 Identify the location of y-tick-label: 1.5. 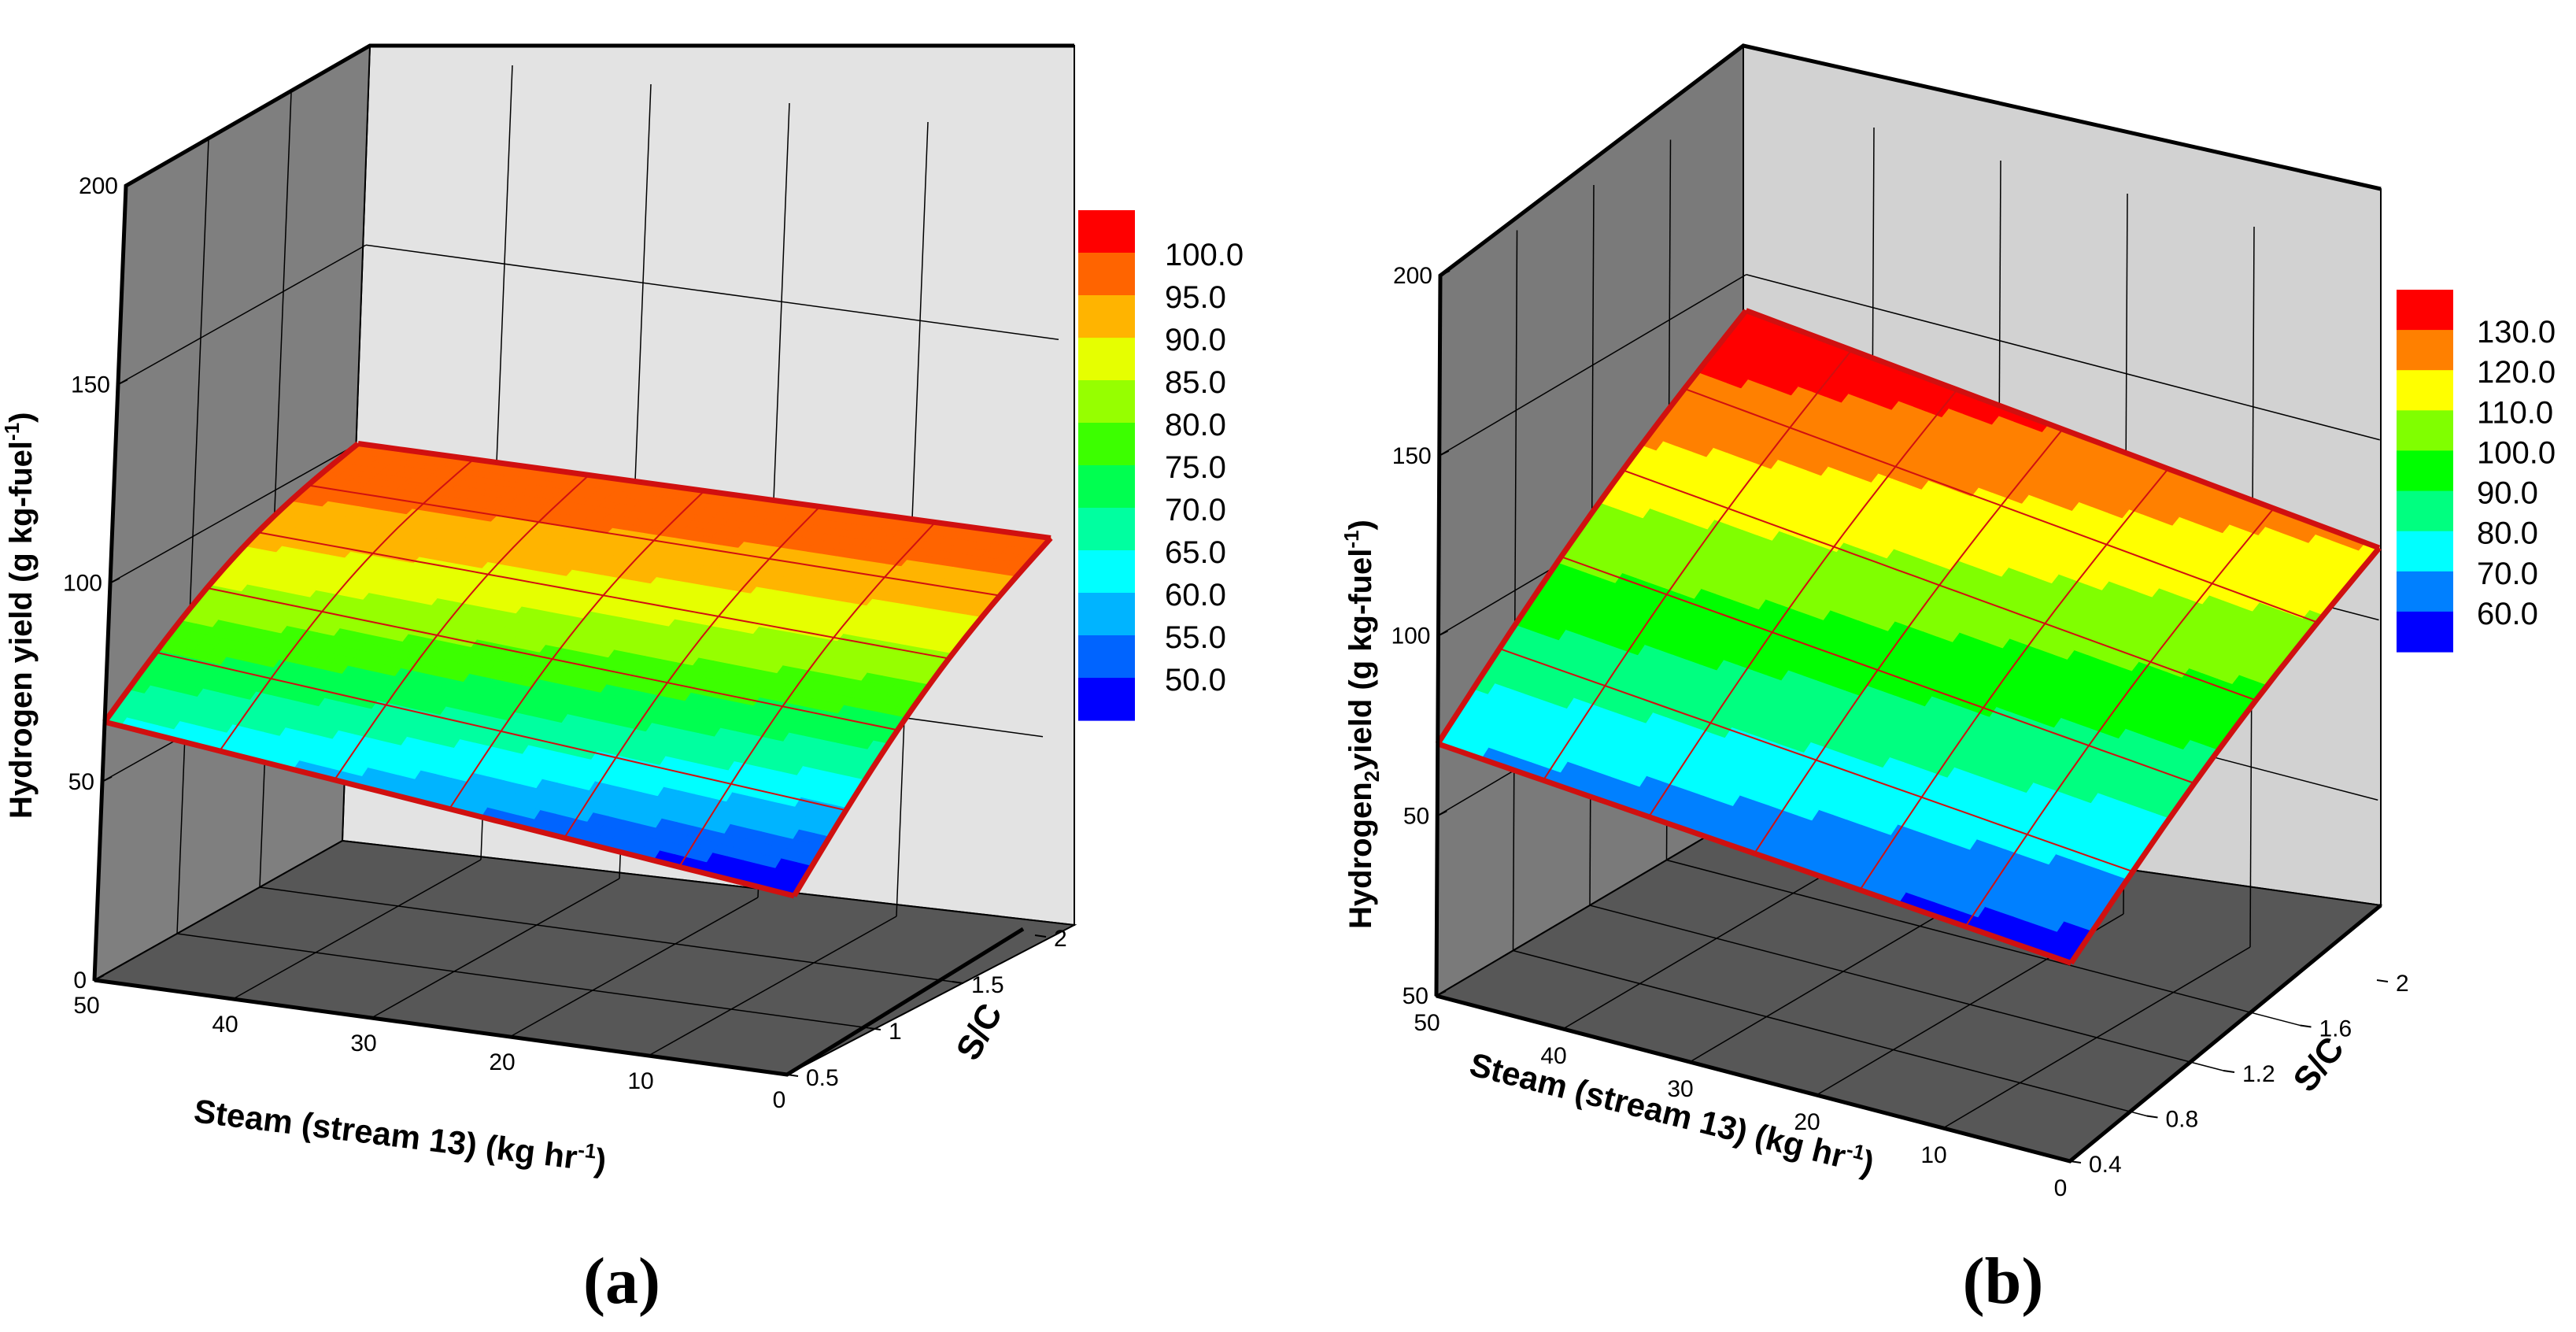
(988, 985).